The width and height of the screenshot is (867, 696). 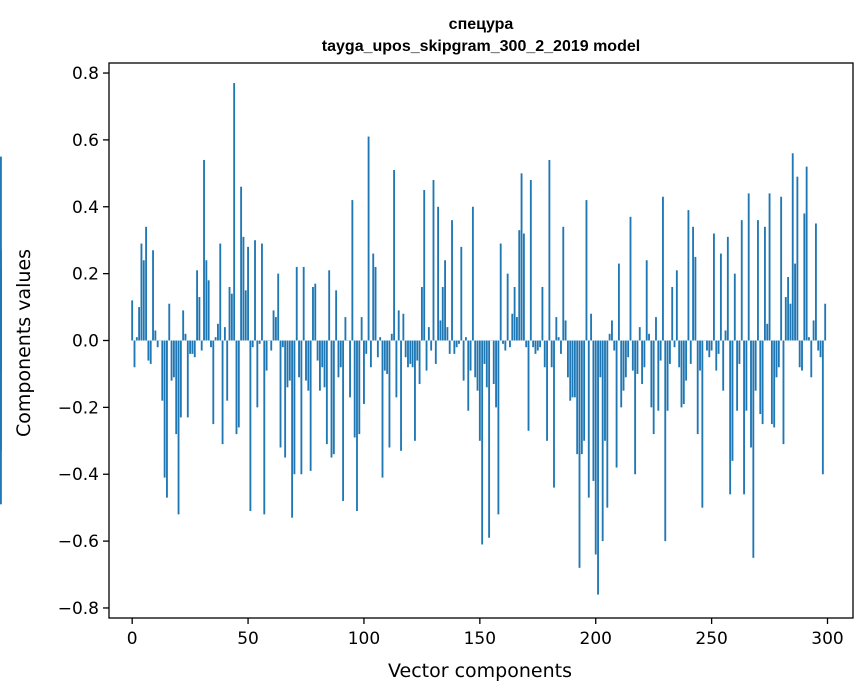 What do you see at coordinates (480, 639) in the screenshot?
I see `x-tick-label: 150` at bounding box center [480, 639].